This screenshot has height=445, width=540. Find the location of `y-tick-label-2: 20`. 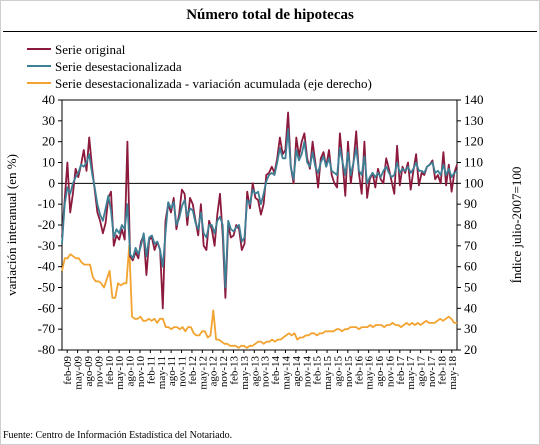

y-tick-label-2: 20 is located at coordinates (48, 141).